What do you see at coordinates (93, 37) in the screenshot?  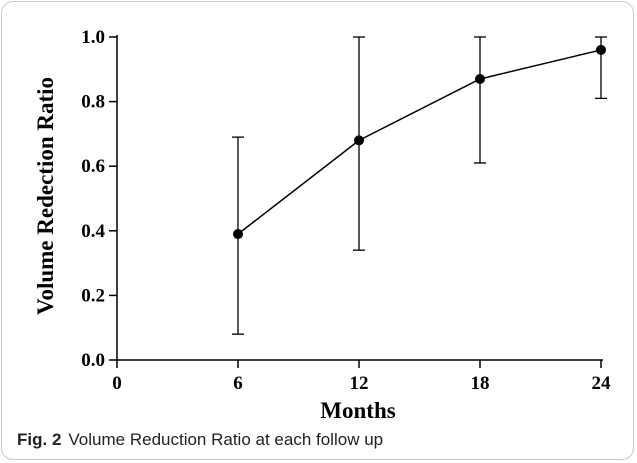 I see `y-tick-label: 1.0` at bounding box center [93, 37].